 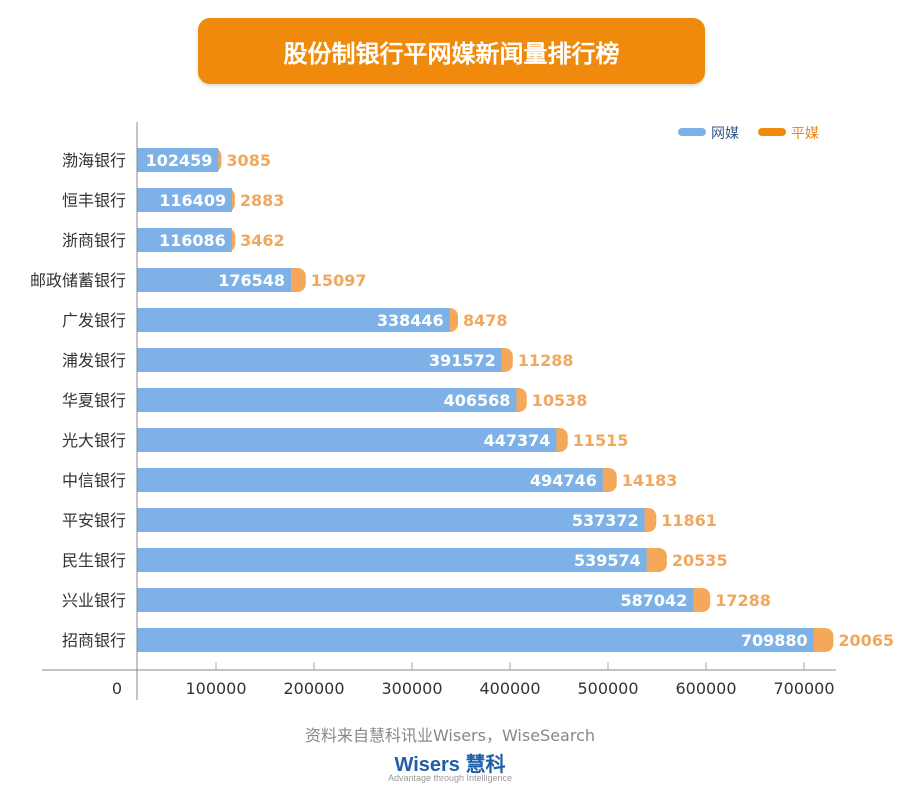 I want to click on category-label: 广发银行, so click(x=94, y=320).